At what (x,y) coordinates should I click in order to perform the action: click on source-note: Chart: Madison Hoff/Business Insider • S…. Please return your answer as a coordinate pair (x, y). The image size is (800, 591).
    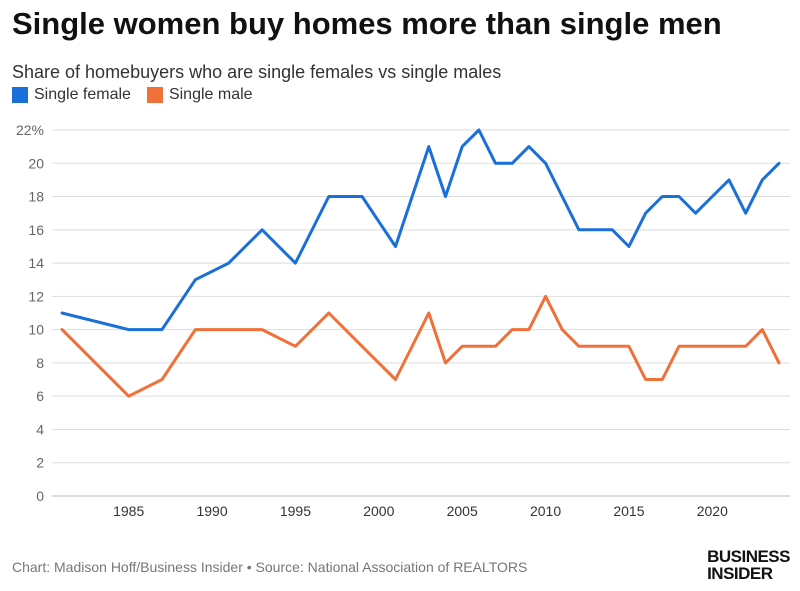
    Looking at the image, I should click on (270, 567).